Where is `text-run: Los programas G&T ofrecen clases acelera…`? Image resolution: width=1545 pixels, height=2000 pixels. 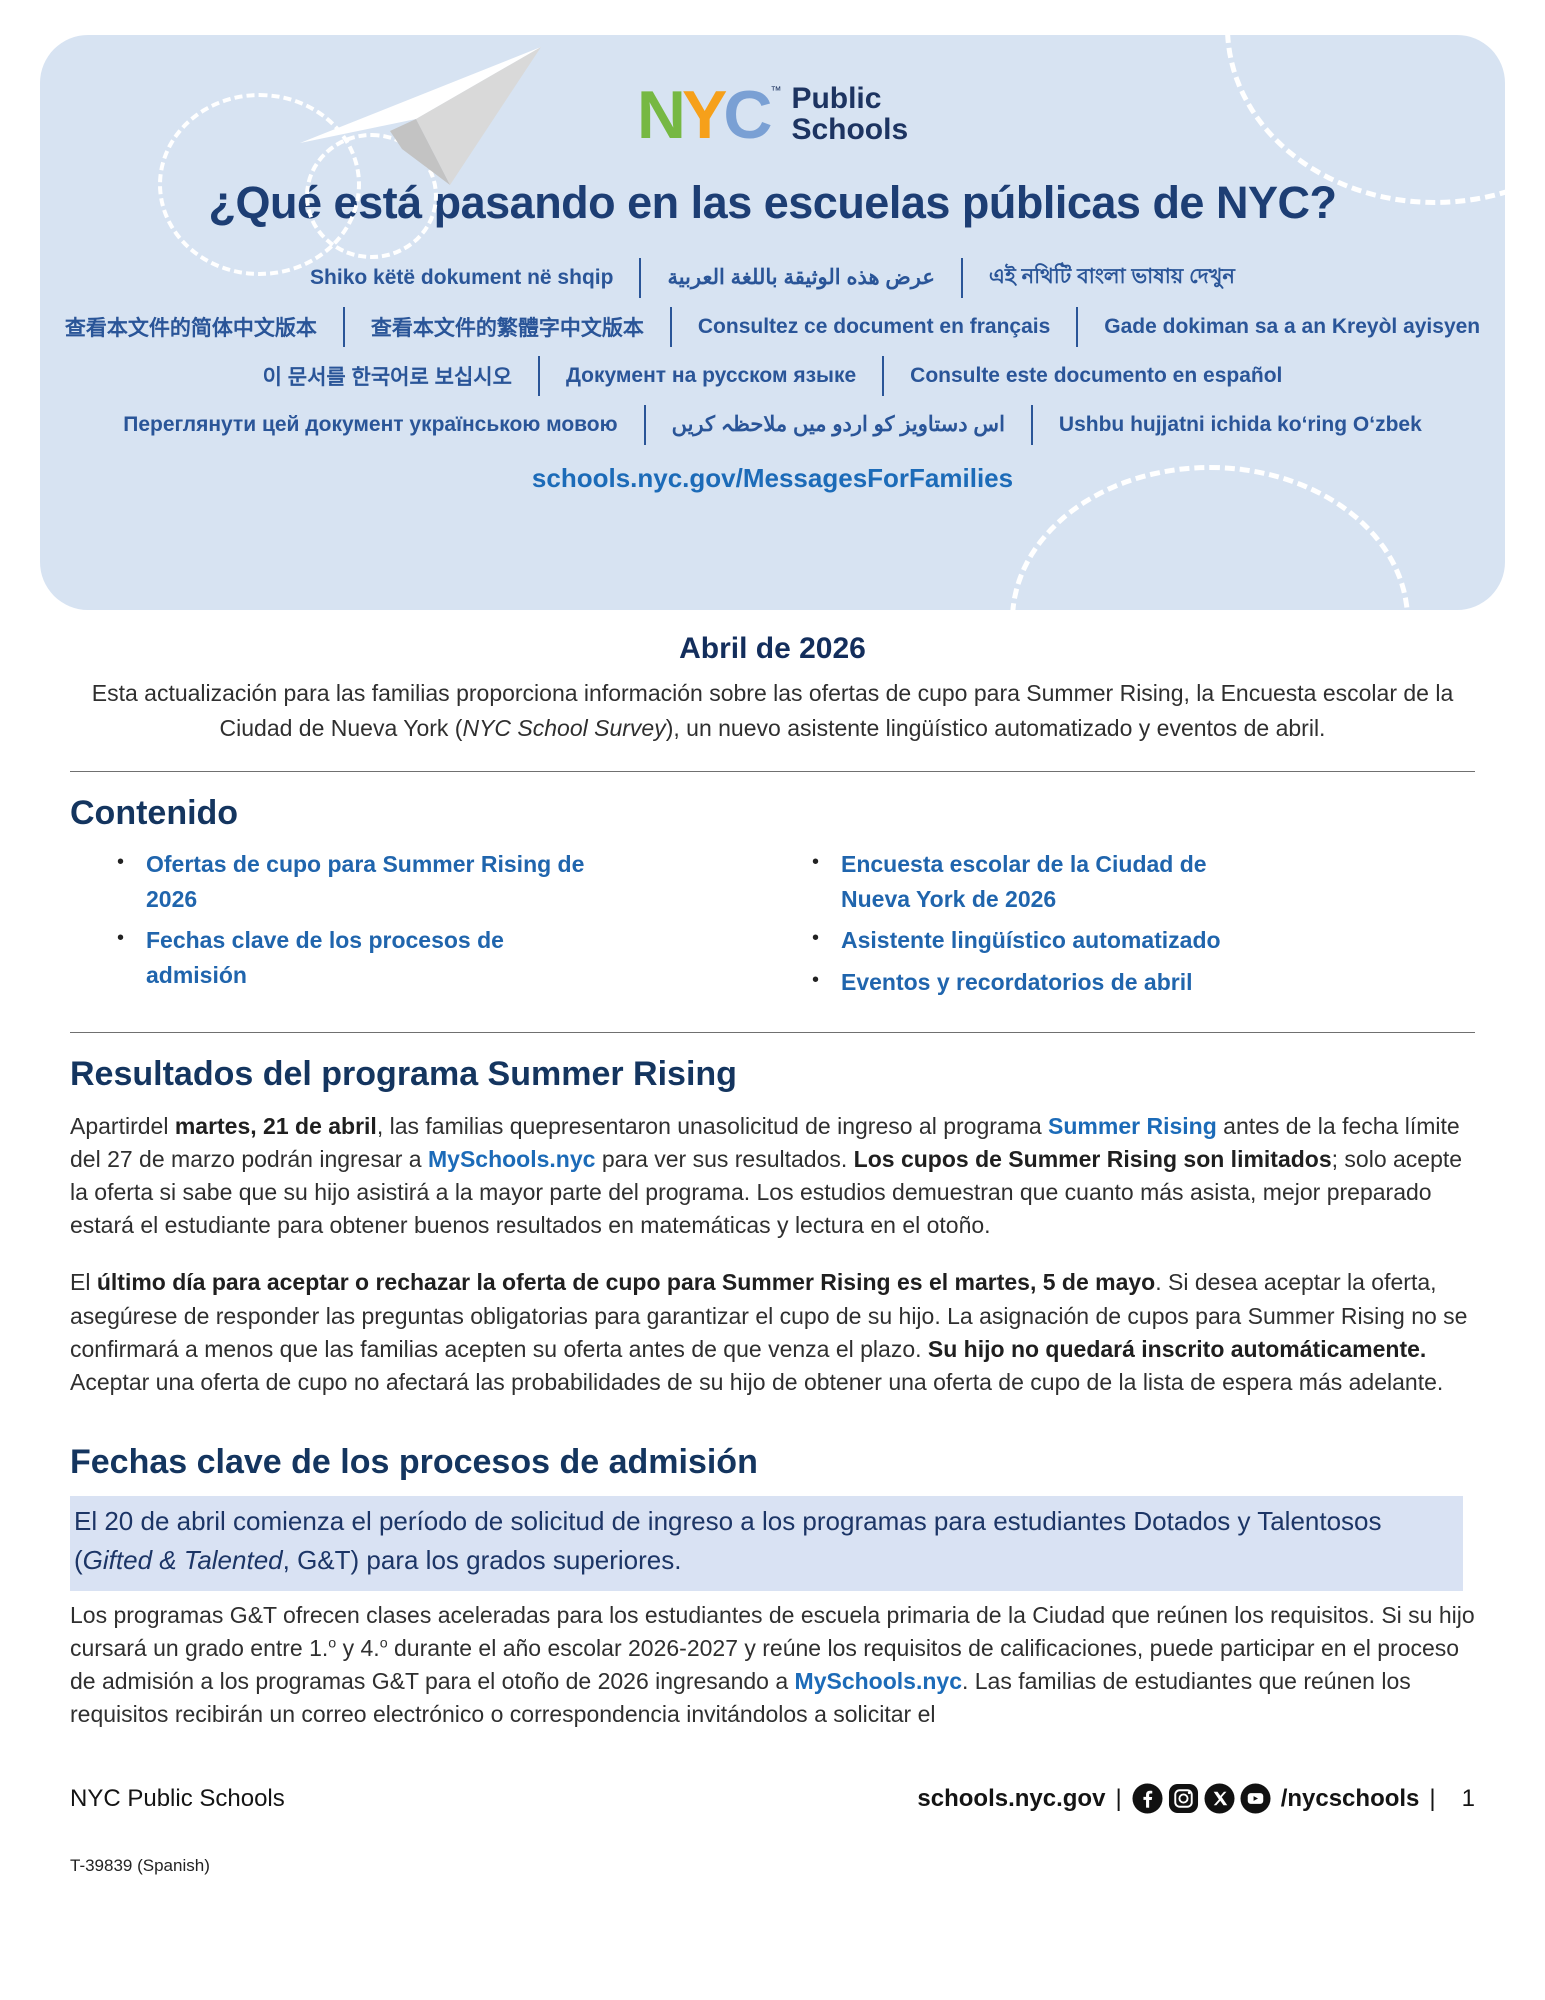
text-run: Los programas G&T ofrecen clases acelera… is located at coordinates (772, 1631).